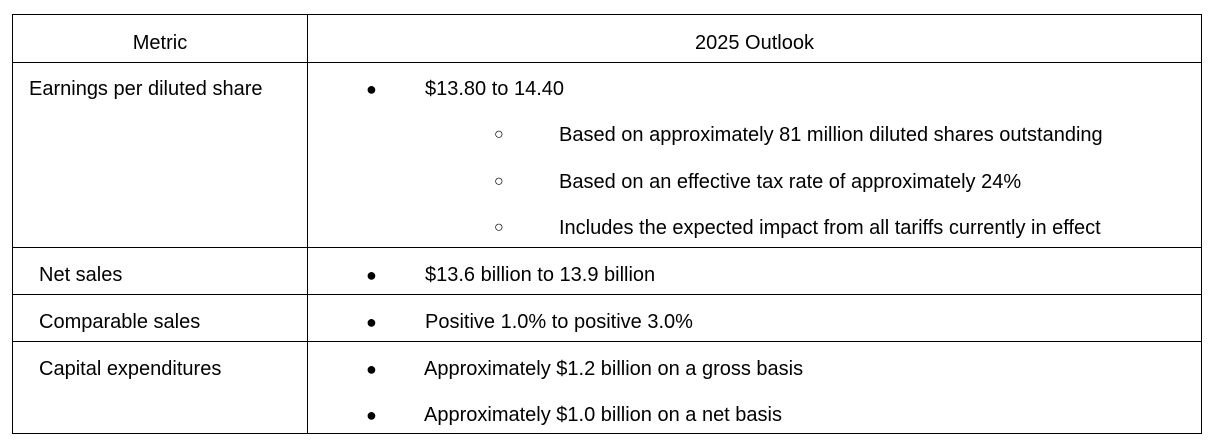 The image size is (1208, 448). Describe the element at coordinates (754, 43) in the screenshot. I see `header-outlook: 2025 Outlook` at that location.